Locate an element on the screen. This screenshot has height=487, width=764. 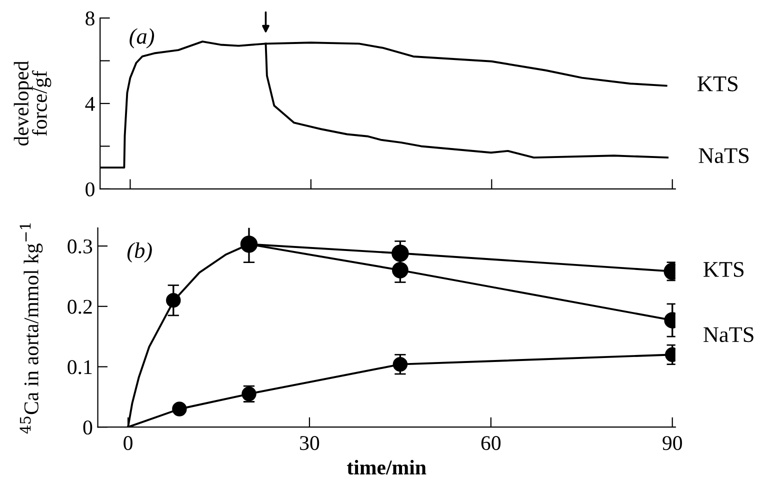
y-tick-label: 0.1 is located at coordinates (80, 367).